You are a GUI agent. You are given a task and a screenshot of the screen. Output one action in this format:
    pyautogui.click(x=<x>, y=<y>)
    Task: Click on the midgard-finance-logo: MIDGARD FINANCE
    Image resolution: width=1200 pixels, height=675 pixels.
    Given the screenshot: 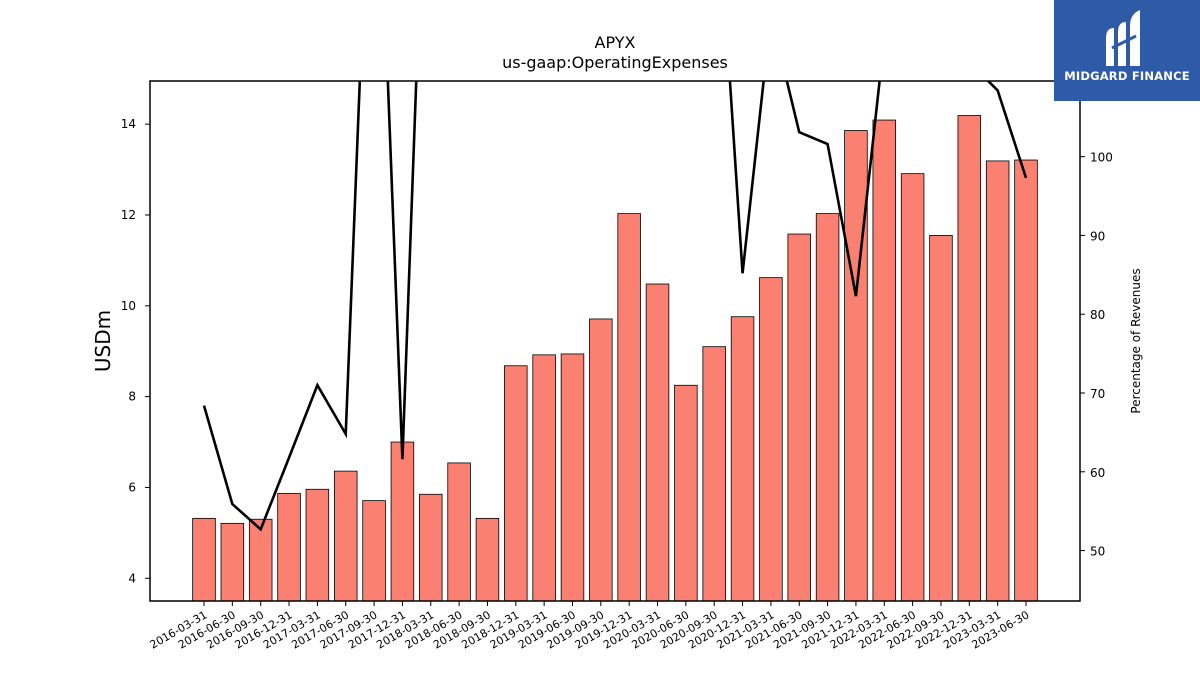 What is the action you would take?
    pyautogui.click(x=1127, y=50)
    